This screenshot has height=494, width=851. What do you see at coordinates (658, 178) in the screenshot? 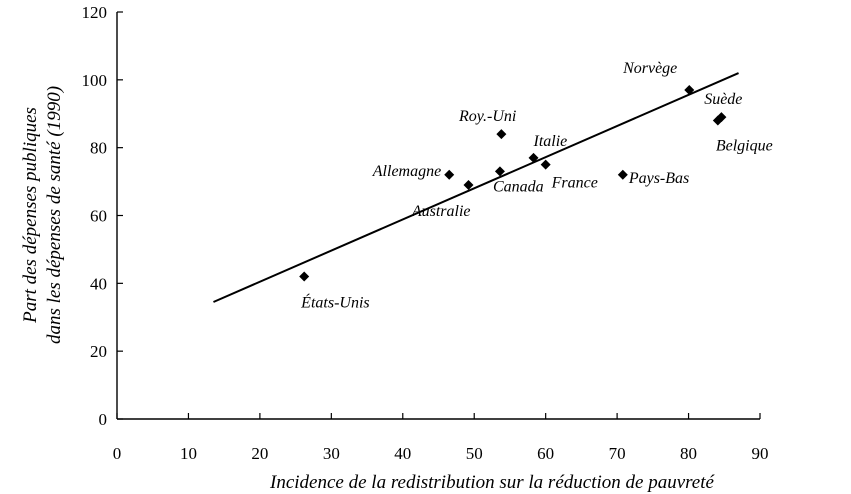
I see `point-label-pays-bas: Pays-Bas` at bounding box center [658, 178].